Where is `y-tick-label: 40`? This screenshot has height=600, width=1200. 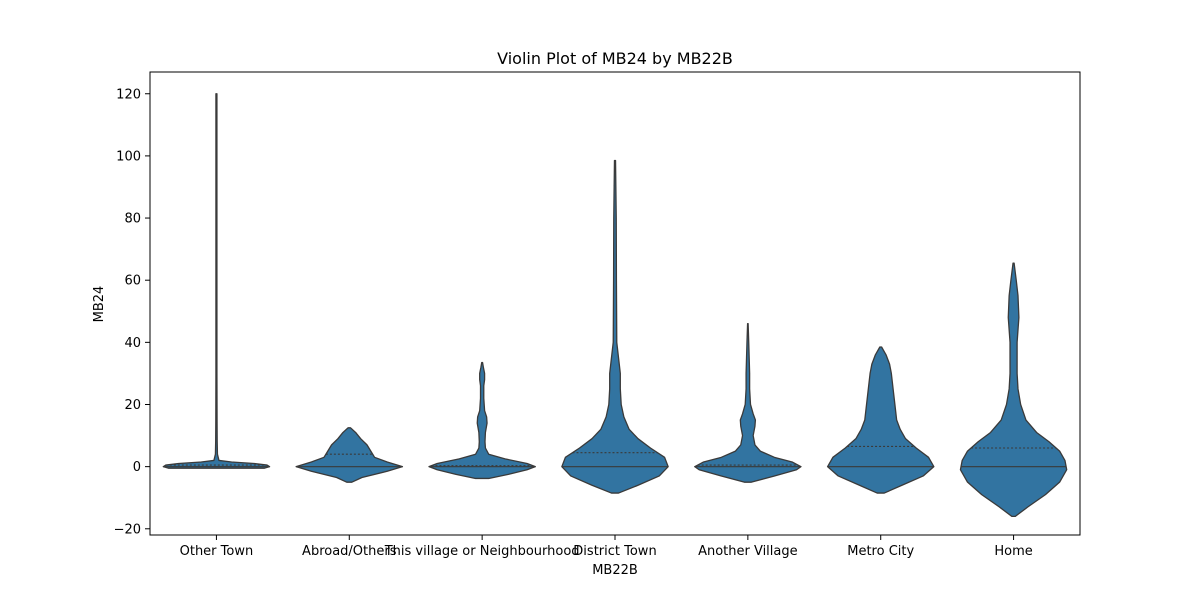
y-tick-label: 40 is located at coordinates (132, 343).